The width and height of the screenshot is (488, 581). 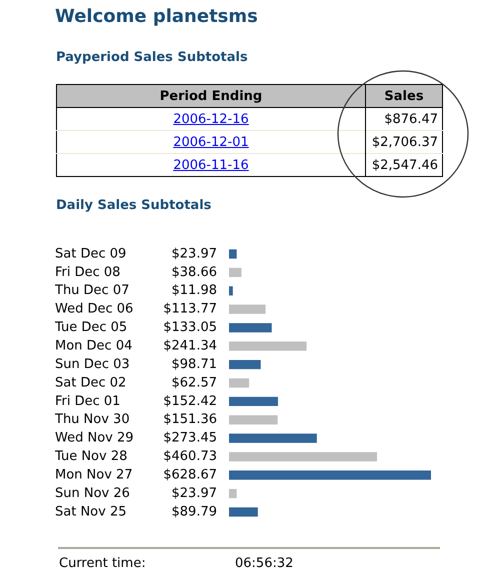 What do you see at coordinates (190, 475) in the screenshot?
I see `data-label: $628.67` at bounding box center [190, 475].